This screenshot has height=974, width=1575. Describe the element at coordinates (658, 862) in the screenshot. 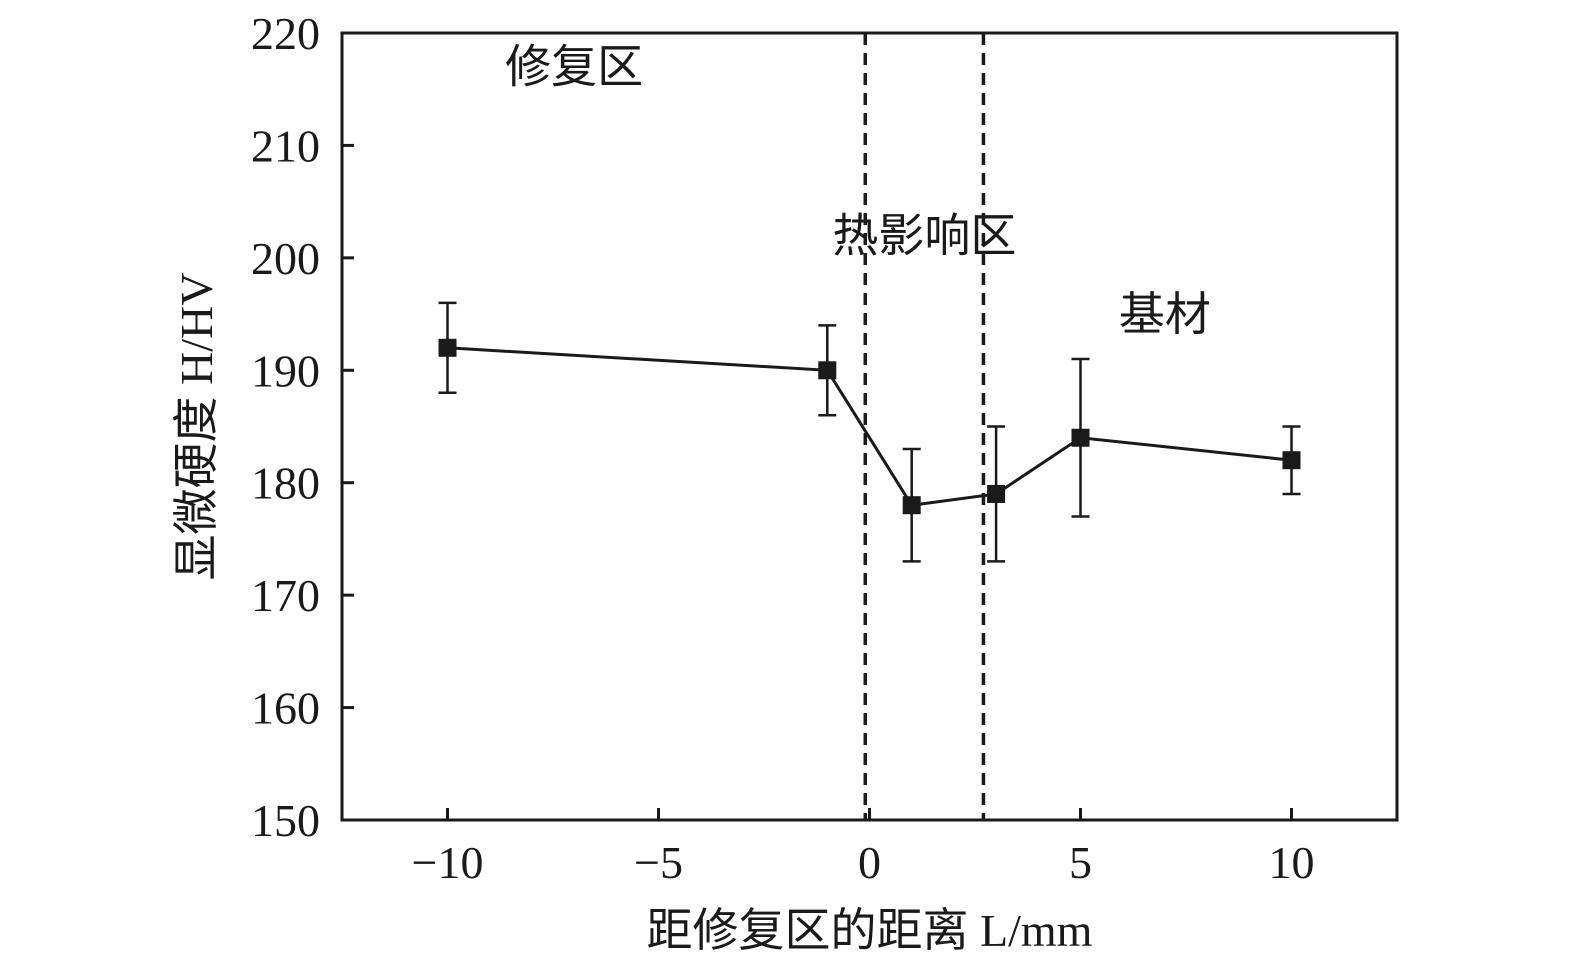

I see `x-tick-label: −5` at that location.